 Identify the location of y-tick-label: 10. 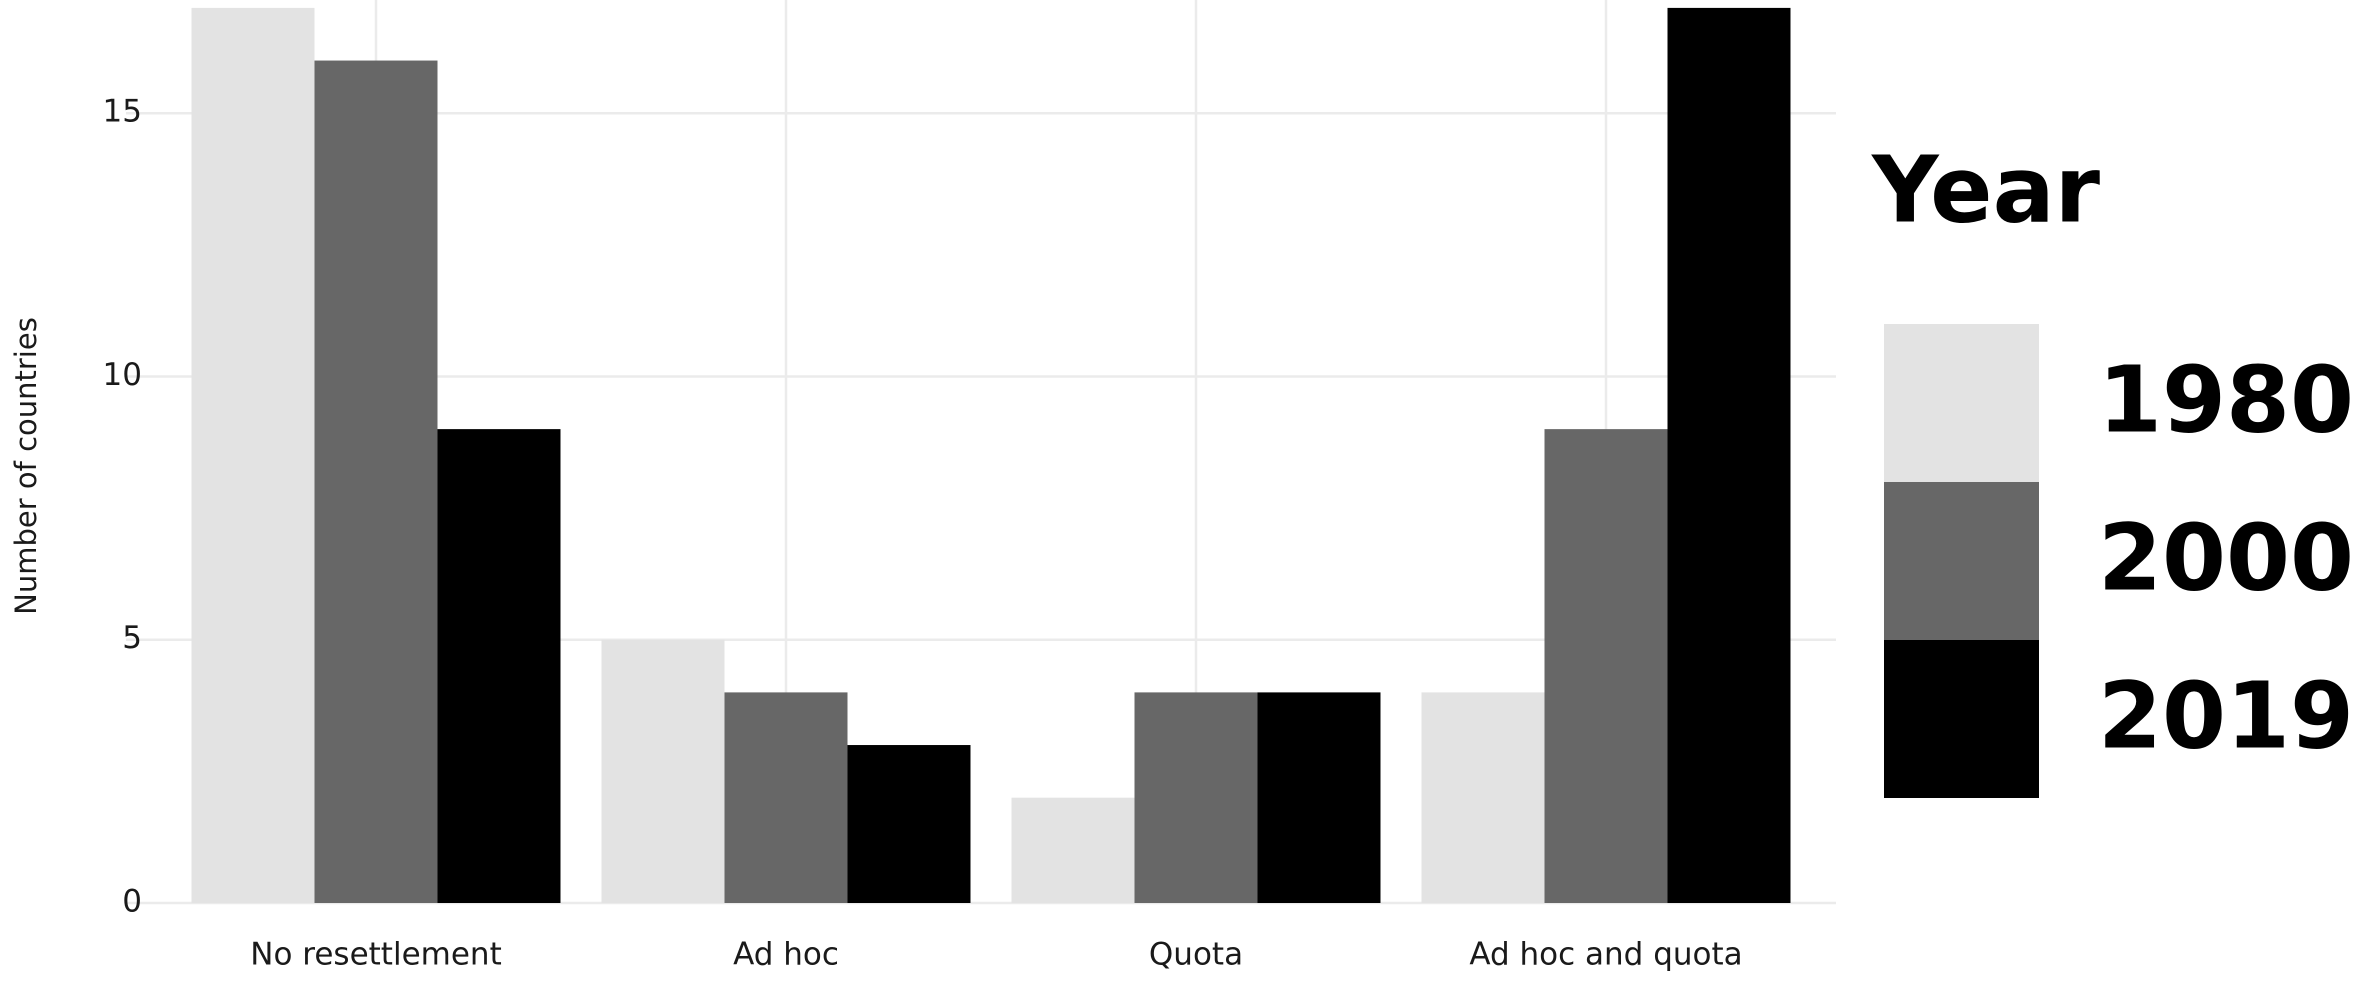
(122, 375).